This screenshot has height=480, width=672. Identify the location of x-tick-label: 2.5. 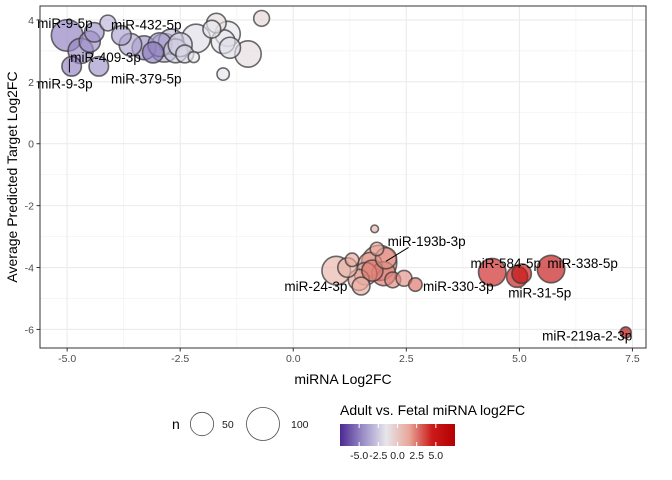
(406, 359).